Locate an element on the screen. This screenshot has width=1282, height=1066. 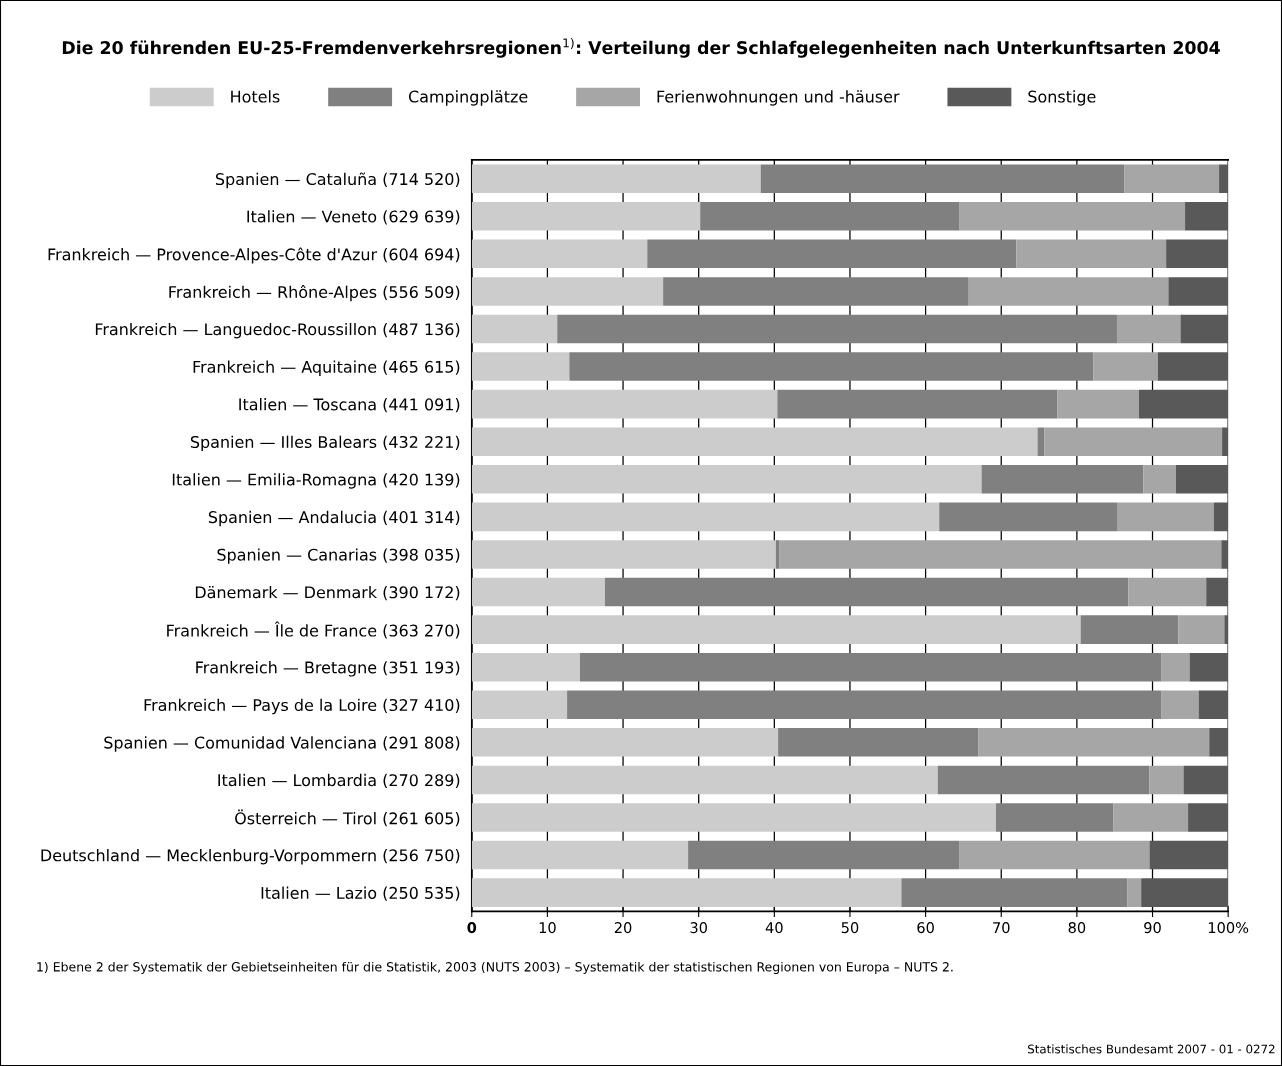
x-tick-label: 40 is located at coordinates (774, 928).